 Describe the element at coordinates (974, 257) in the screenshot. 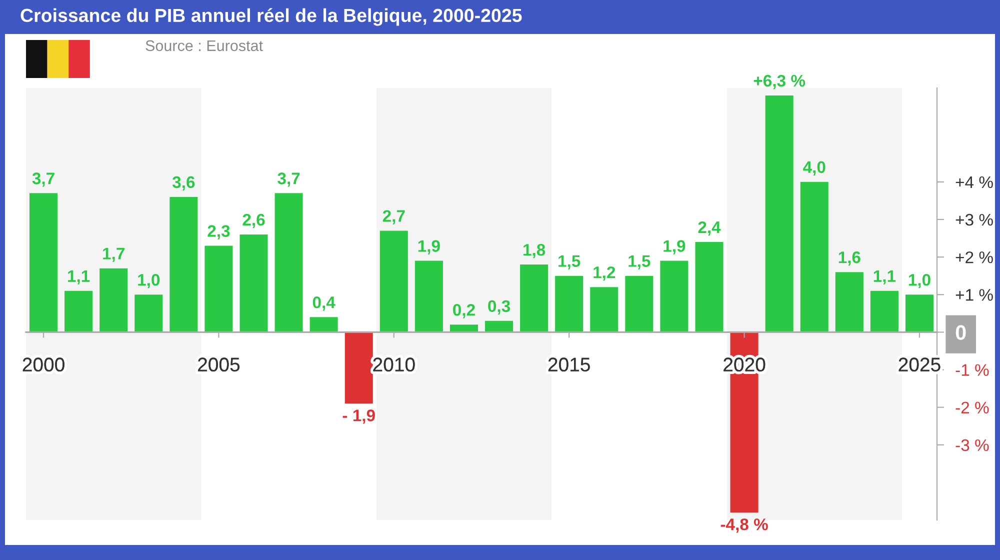

I see `y-tick-label: +2 %` at that location.